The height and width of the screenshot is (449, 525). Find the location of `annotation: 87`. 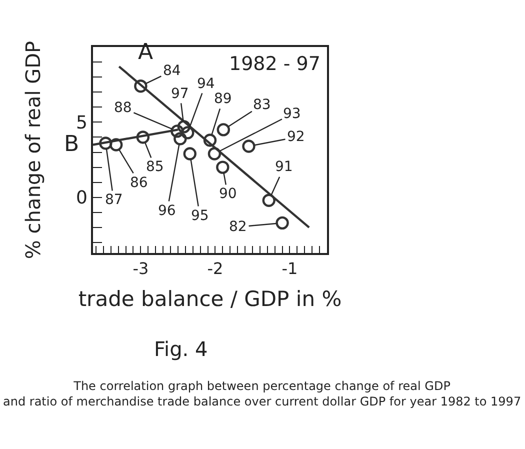

annotation: 87 is located at coordinates (114, 200).